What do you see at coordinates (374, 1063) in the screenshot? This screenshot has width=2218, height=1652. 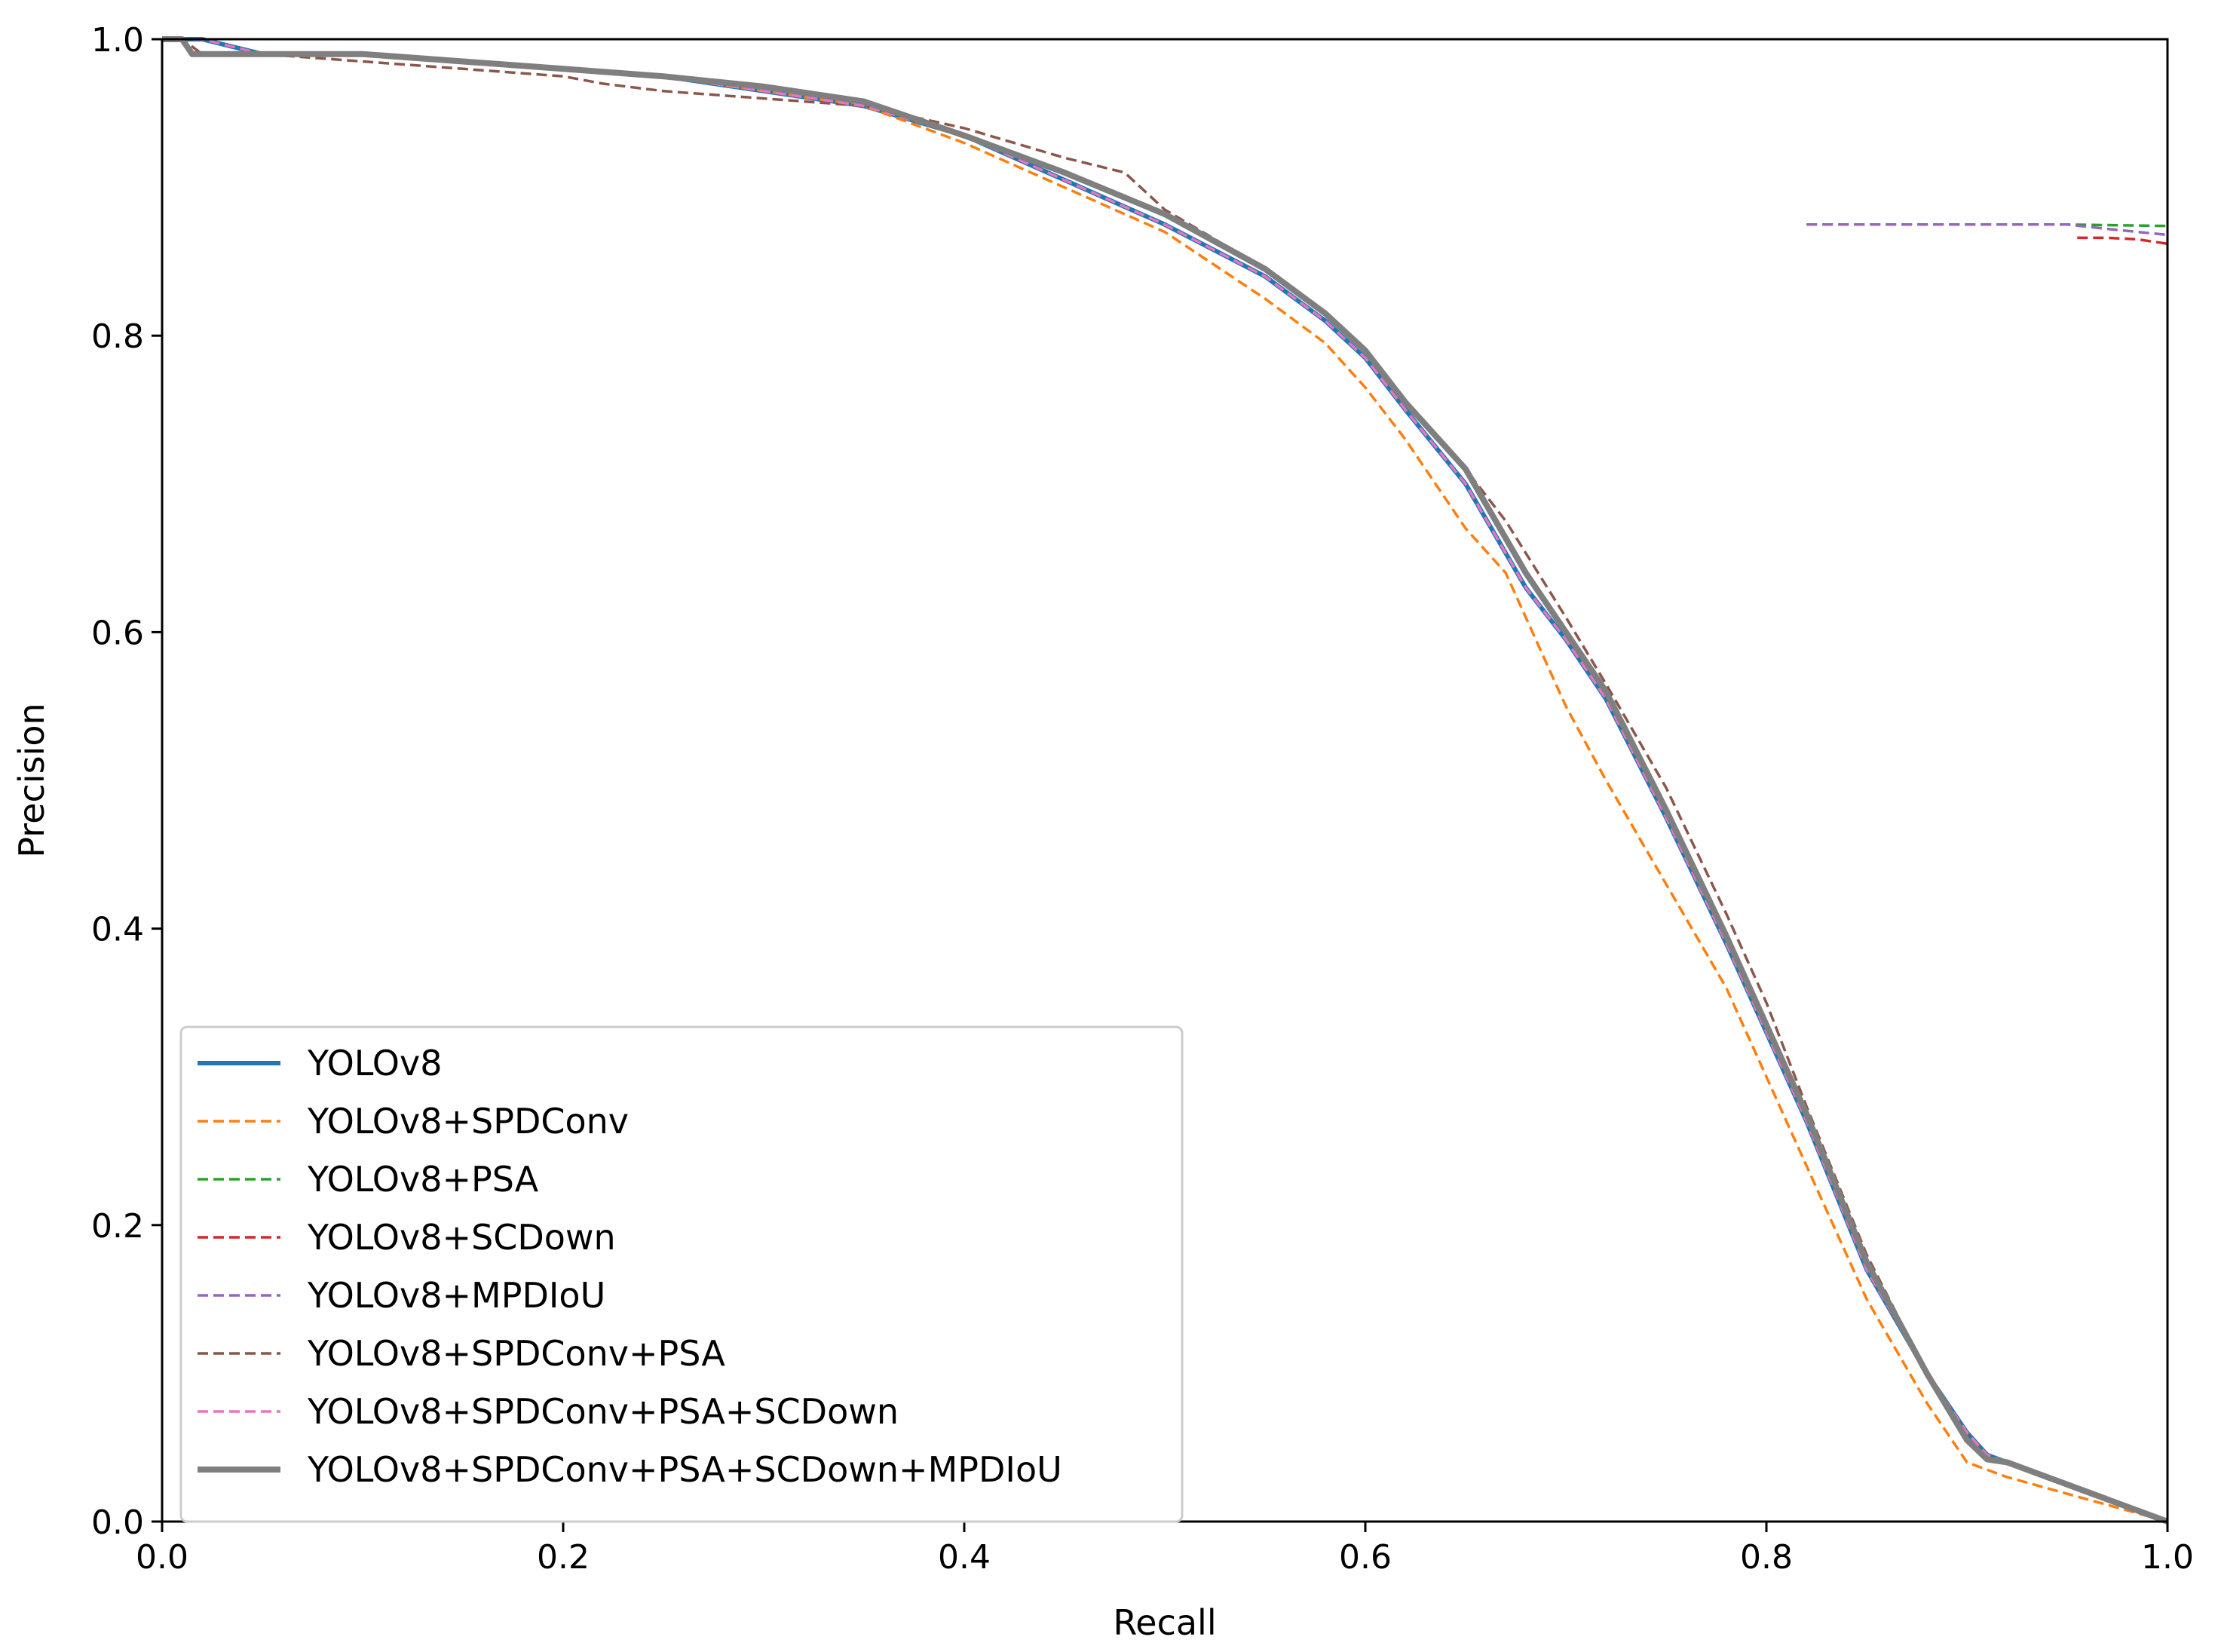 I see `legend-label: YOLOv8` at bounding box center [374, 1063].